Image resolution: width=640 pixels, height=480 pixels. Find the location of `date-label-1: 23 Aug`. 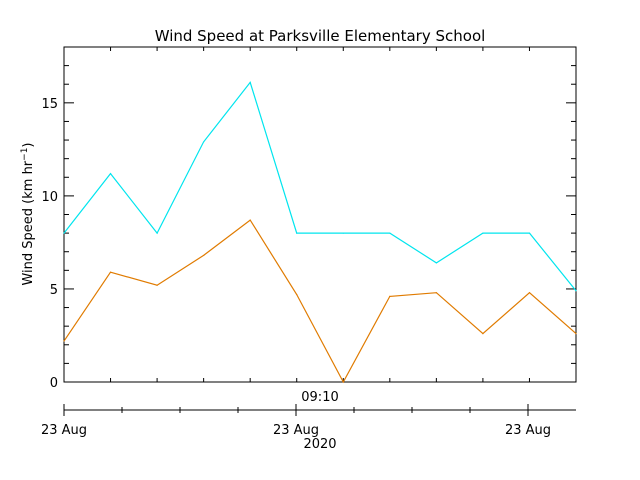

date-label-1: 23 Aug is located at coordinates (64, 430).